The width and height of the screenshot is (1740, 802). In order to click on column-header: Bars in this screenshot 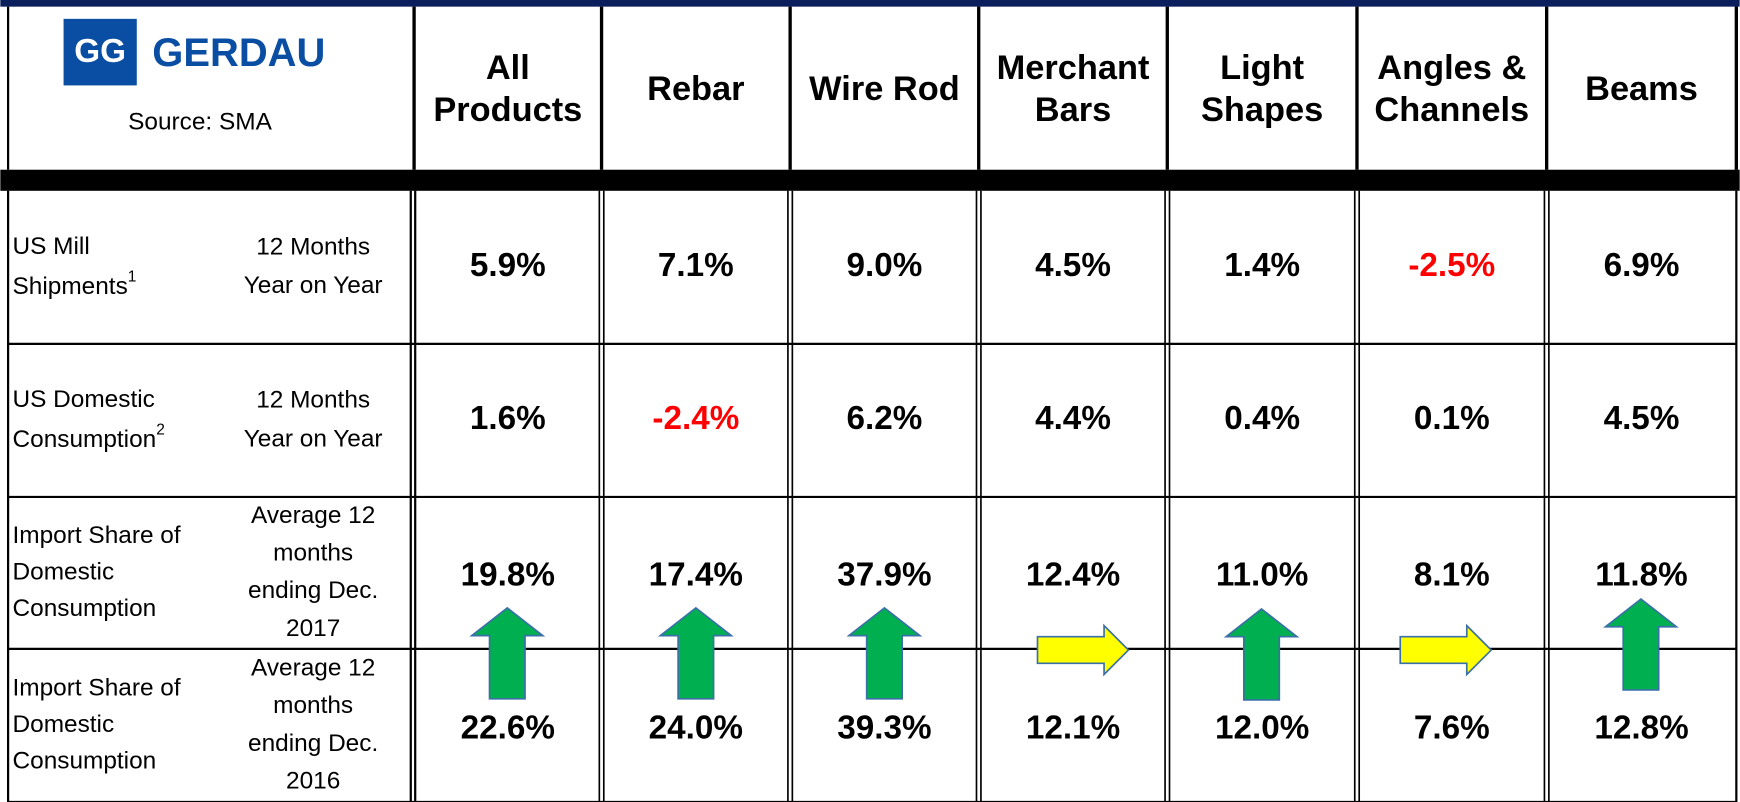, I will do `click(1073, 110)`.